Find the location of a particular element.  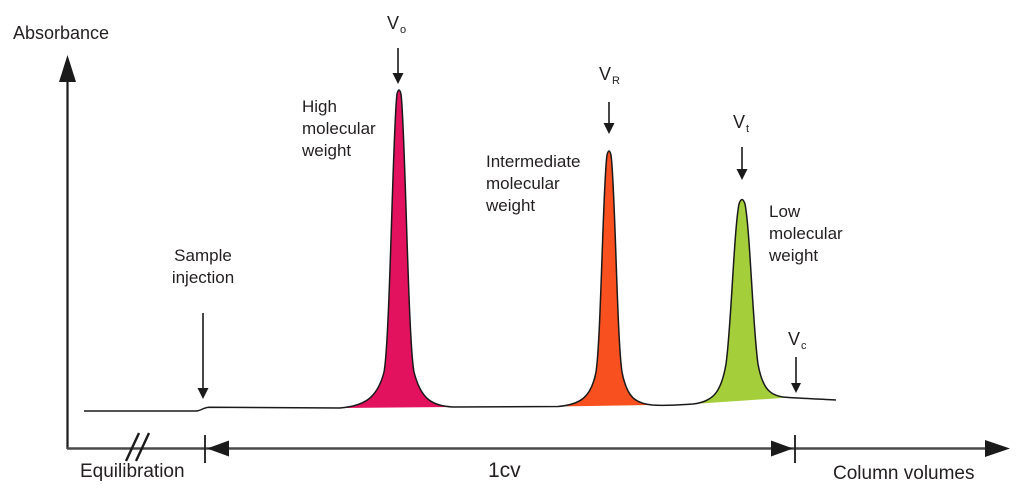

vo-arrow is located at coordinates (398, 66).